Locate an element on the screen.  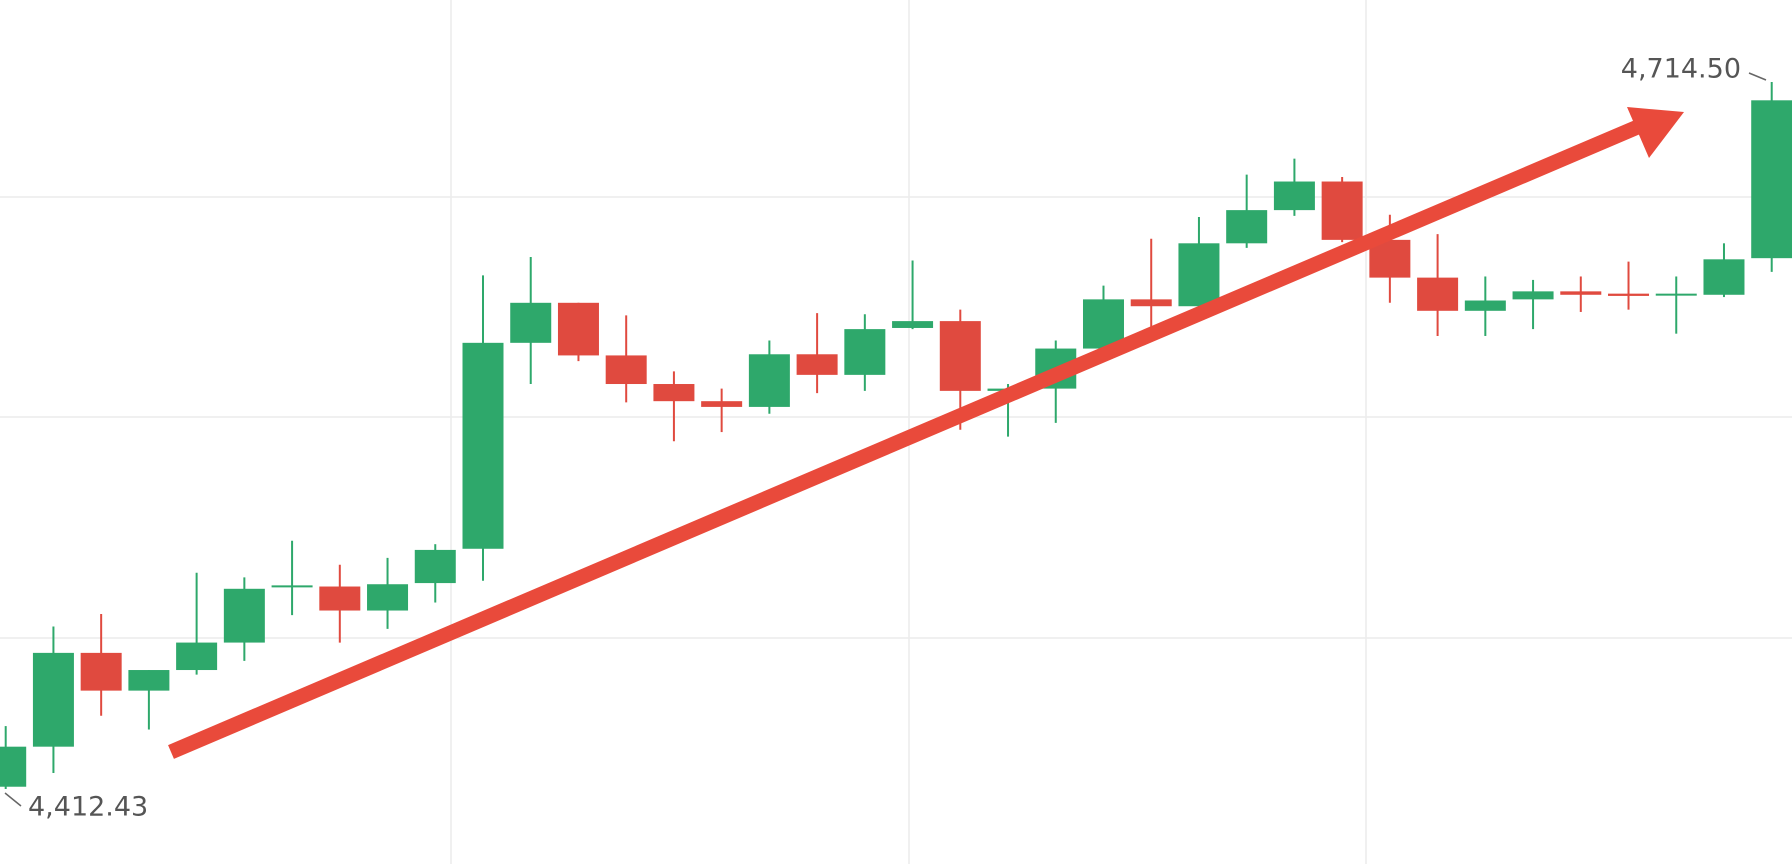
low-pointer is located at coordinates (13, 799).